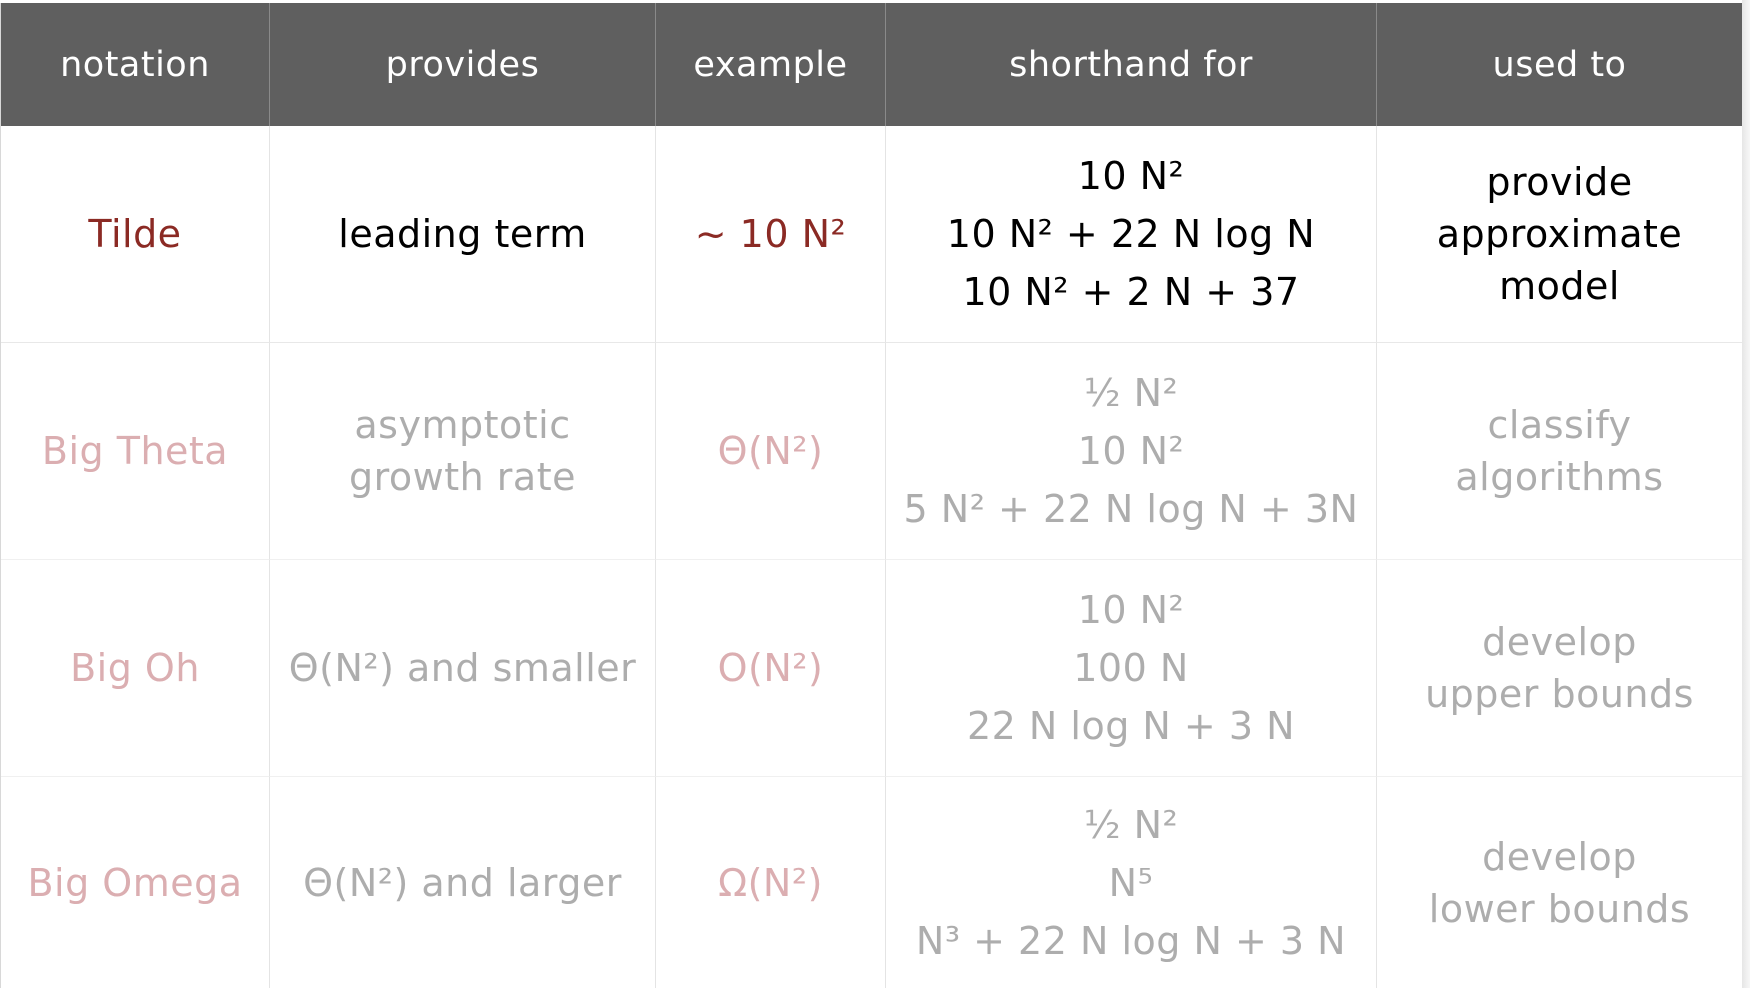  Describe the element at coordinates (1131, 610) in the screenshot. I see `shorthand-big-oh-line-1: 10 N²` at that location.